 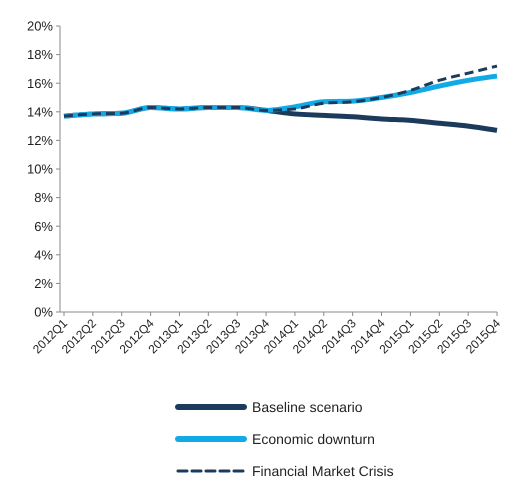 I want to click on y-tick-label: 4%, so click(x=44, y=254).